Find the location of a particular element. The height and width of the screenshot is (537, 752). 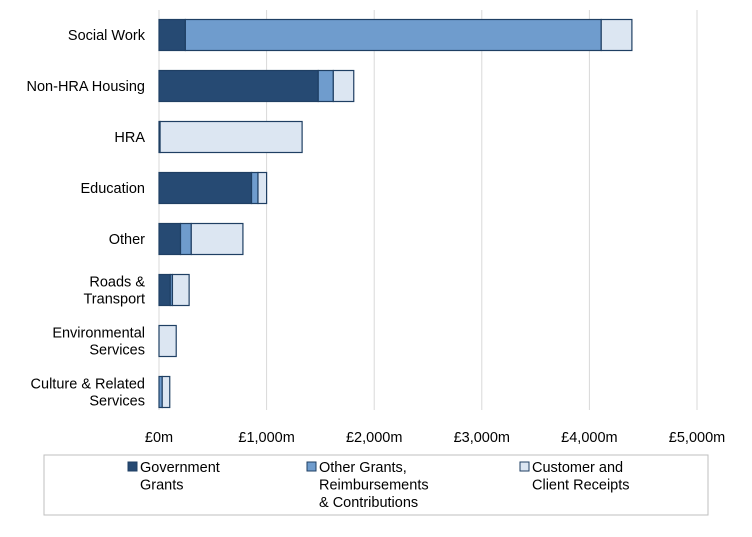

bar-segment-roads-and-transport-government-grants is located at coordinates (164, 290).